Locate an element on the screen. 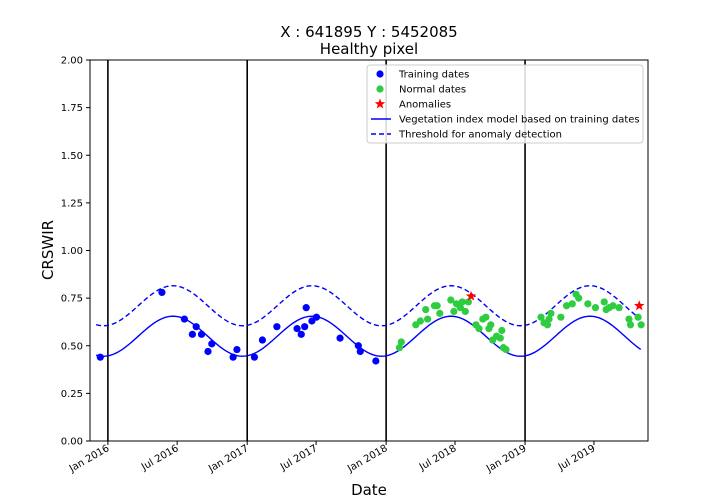 The width and height of the screenshot is (720, 504). legend-label-2: Anomalies is located at coordinates (425, 105).